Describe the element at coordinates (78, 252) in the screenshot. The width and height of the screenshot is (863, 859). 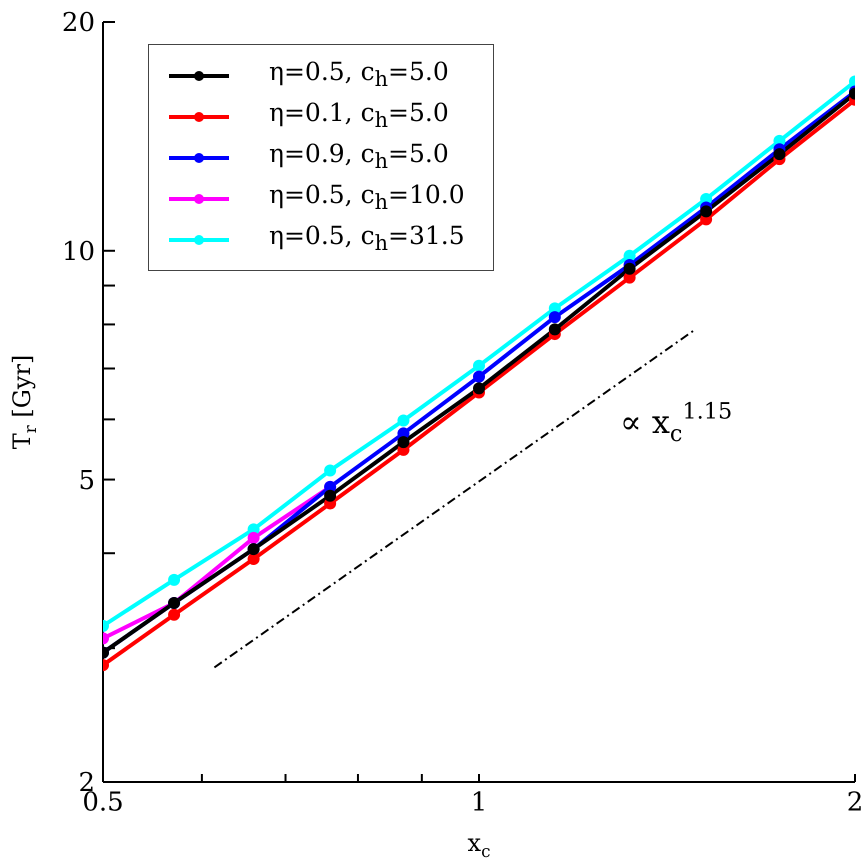
I see `y-tick-label: 10` at that location.